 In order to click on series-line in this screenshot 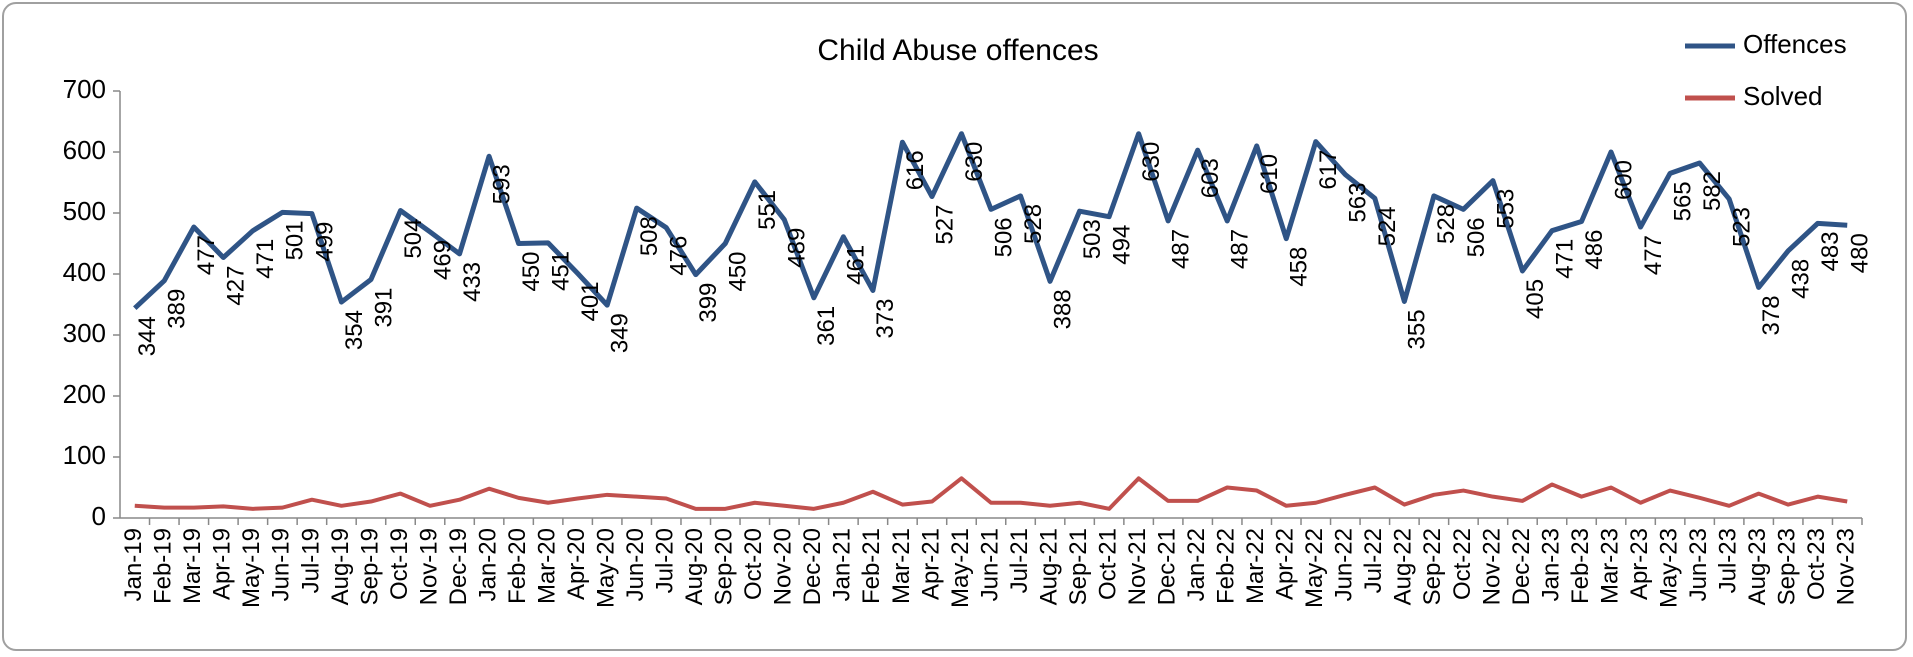, I will do `click(991, 493)`.